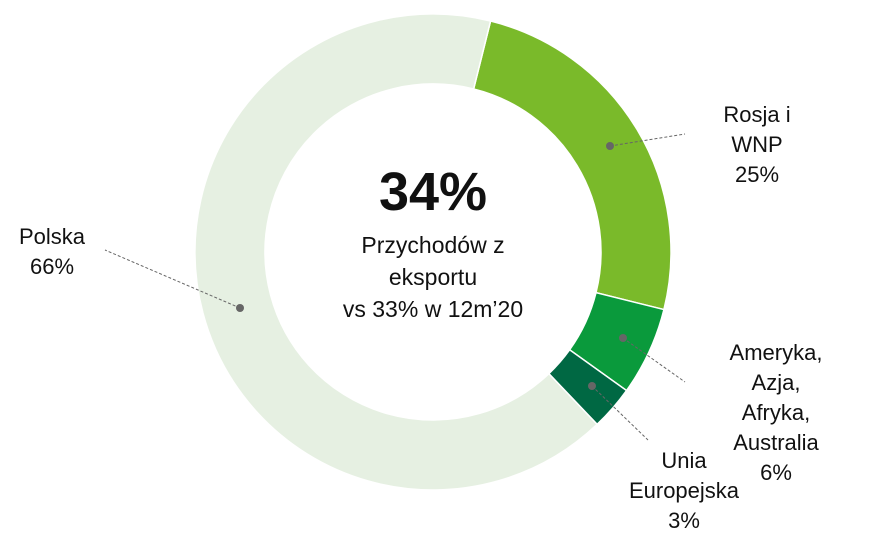  What do you see at coordinates (776, 397) in the screenshot?
I see `category-label: Ameryka, Azja, Afryka, Australia` at bounding box center [776, 397].